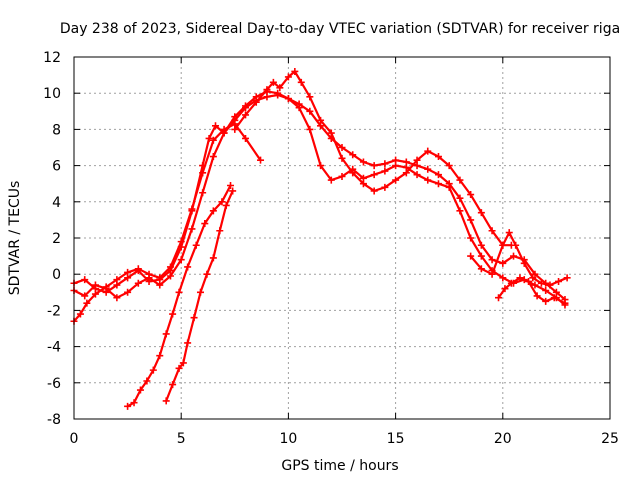  What do you see at coordinates (396, 439) in the screenshot?
I see `x-tick-label: 15` at bounding box center [396, 439].